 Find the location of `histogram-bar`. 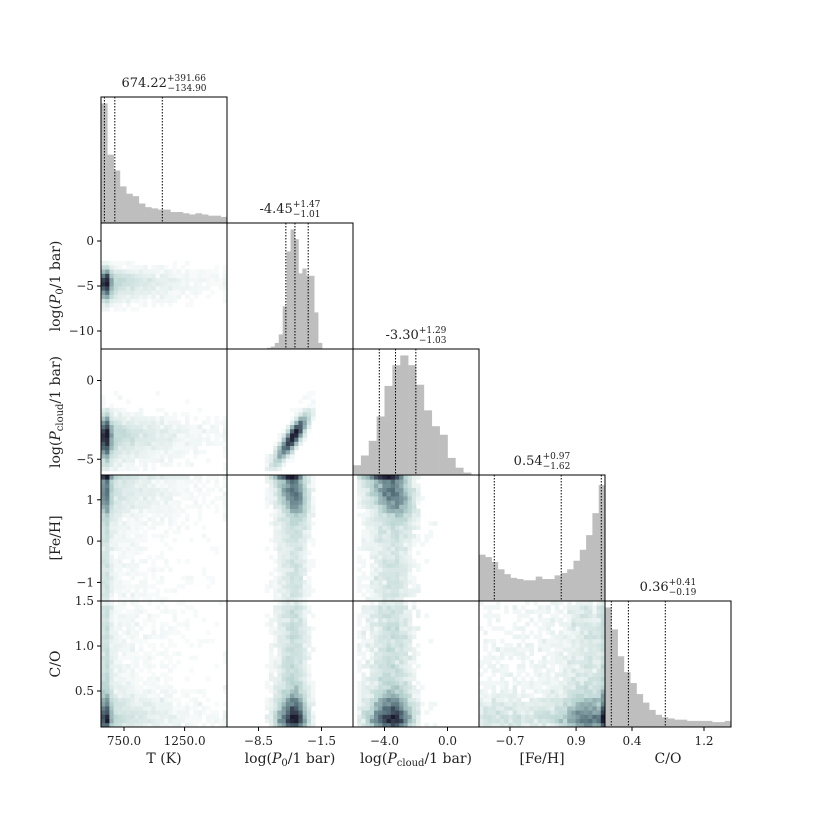

histogram-bar is located at coordinates (551, 590).